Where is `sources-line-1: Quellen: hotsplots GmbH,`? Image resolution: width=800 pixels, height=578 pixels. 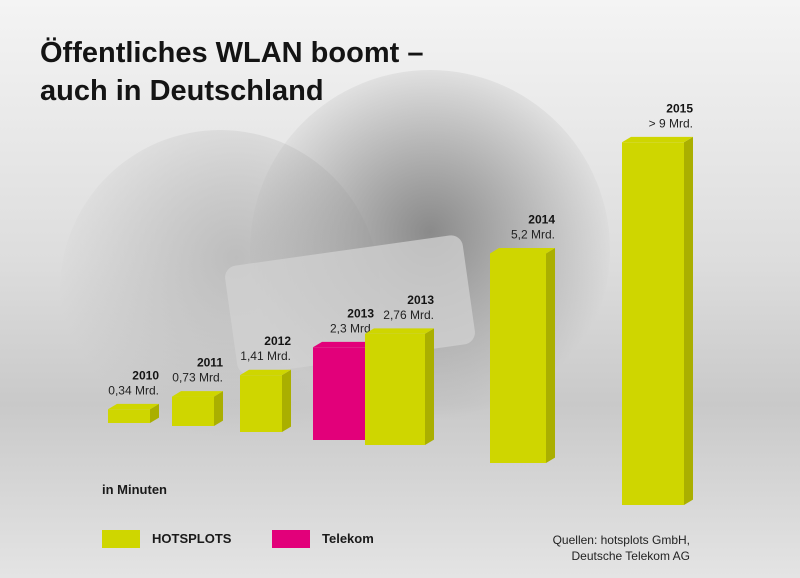
sources-line-1: Quellen: hotsplots GmbH, is located at coordinates (621, 540).